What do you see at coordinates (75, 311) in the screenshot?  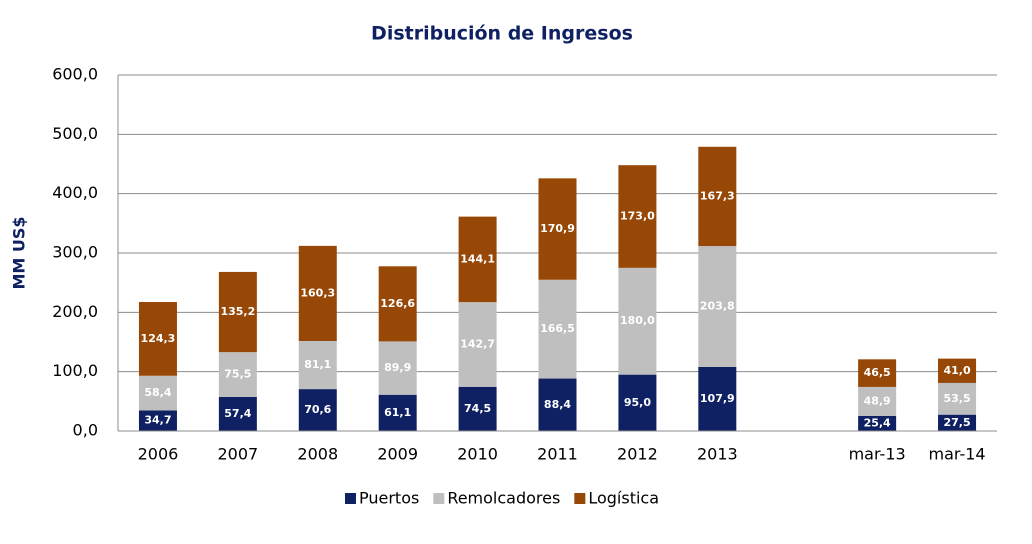 I see `y-tick-label: 200,0` at bounding box center [75, 311].